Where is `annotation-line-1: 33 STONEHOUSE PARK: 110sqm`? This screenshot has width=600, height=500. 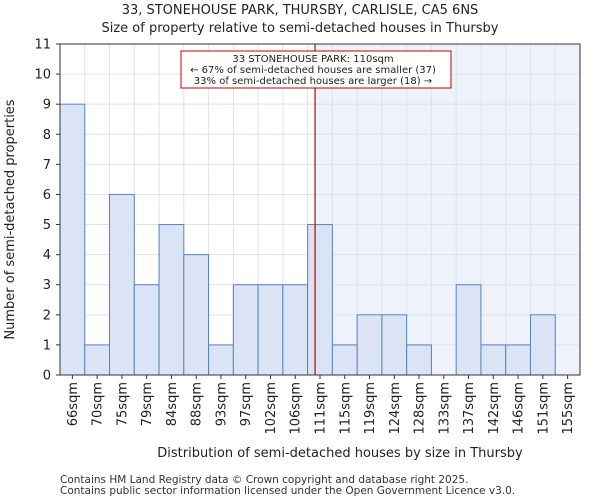
annotation-line-1: 33 STONEHOUSE PARK: 110sqm is located at coordinates (312, 59).